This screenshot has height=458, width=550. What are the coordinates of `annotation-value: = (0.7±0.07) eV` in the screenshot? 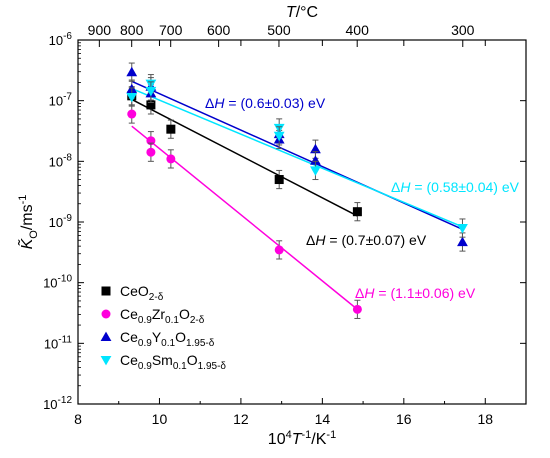 It's located at (375, 240).